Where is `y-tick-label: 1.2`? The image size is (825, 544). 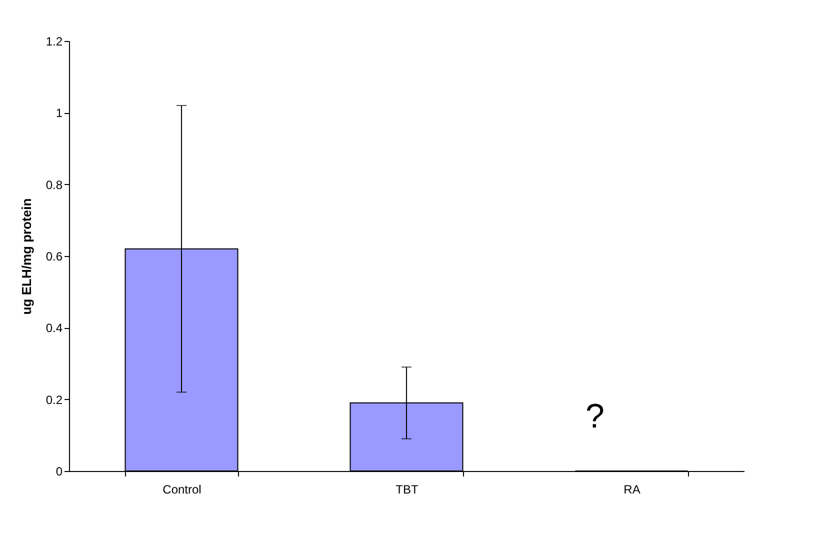 y-tick-label: 1.2 is located at coordinates (54, 41).